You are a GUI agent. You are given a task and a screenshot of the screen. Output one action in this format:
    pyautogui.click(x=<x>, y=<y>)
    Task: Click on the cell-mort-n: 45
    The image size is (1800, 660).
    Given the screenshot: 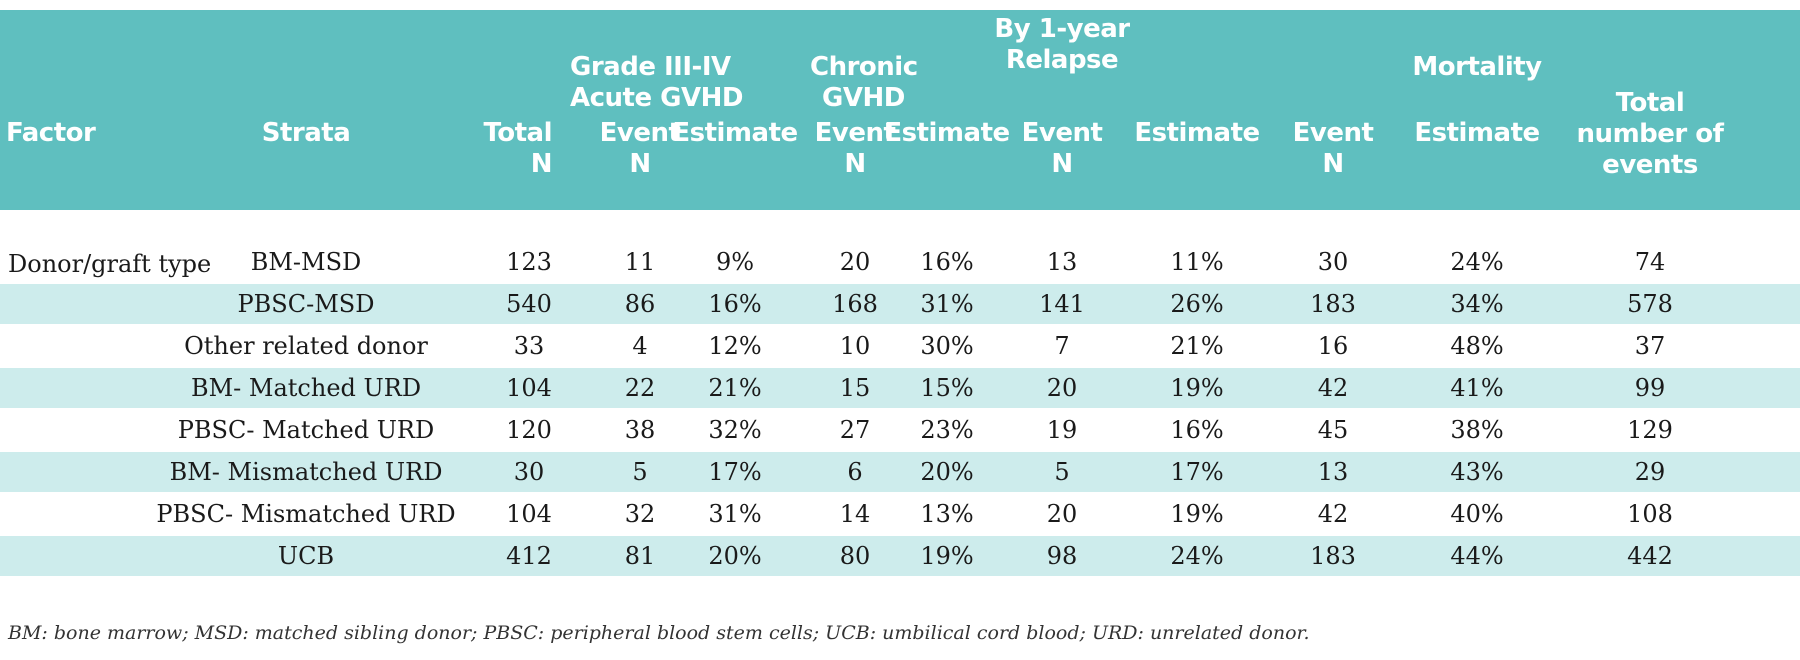 What is the action you would take?
    pyautogui.click(x=1333, y=430)
    